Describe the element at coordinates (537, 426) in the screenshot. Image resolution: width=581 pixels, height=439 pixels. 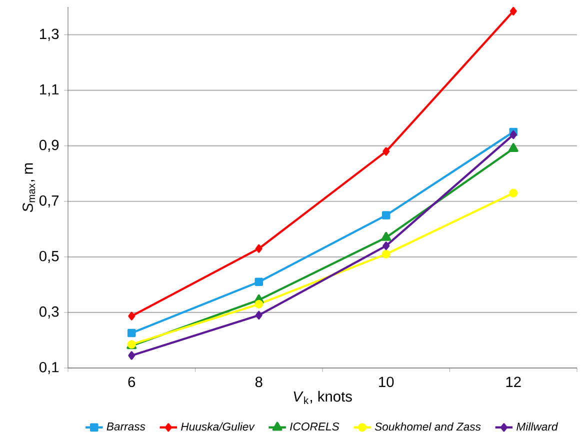
I see `legend-label: Millward` at that location.